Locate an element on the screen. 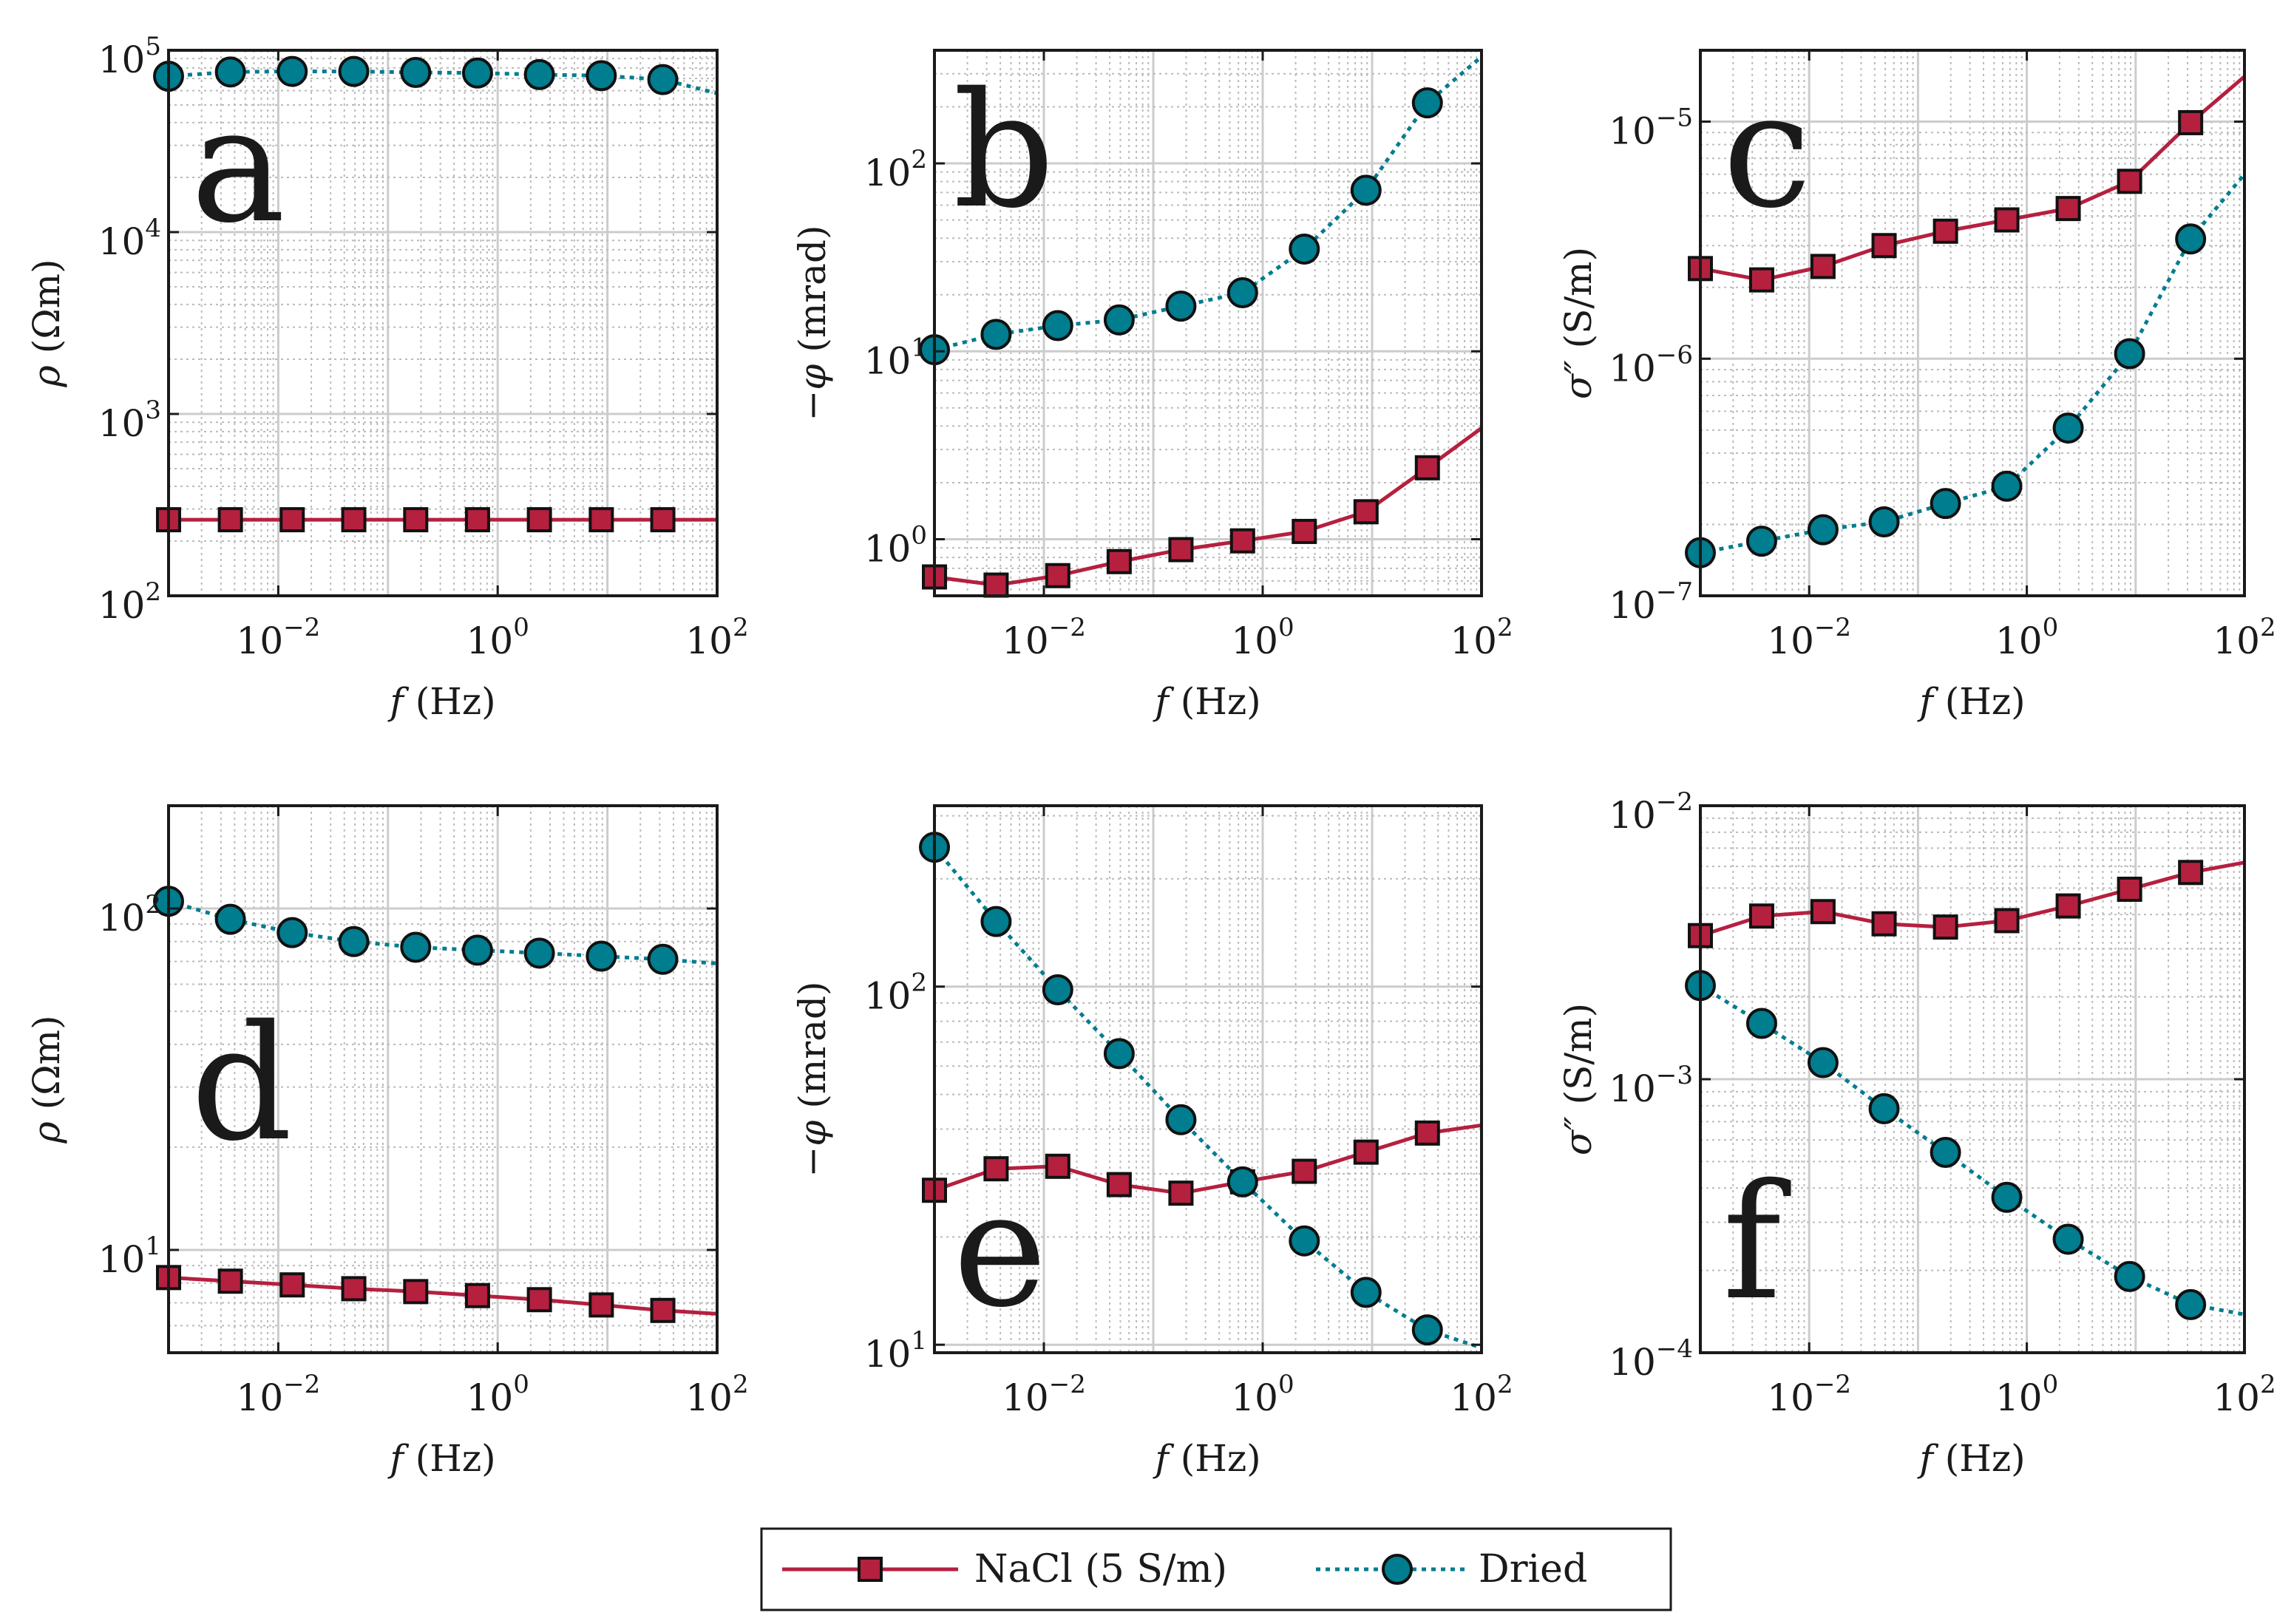 Image resolution: width=2294 pixels, height=1624 pixels. y-tick-label: 10² is located at coordinates (129, 915).